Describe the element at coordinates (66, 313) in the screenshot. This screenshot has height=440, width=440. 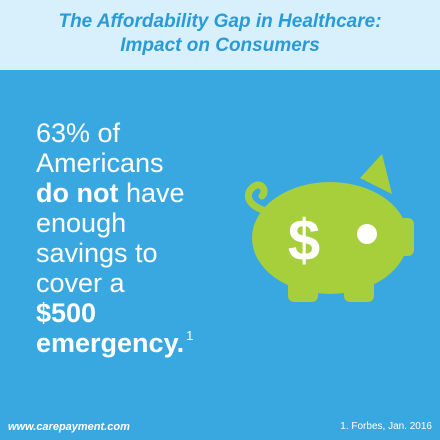
I see `emphasis-amount: $500` at that location.